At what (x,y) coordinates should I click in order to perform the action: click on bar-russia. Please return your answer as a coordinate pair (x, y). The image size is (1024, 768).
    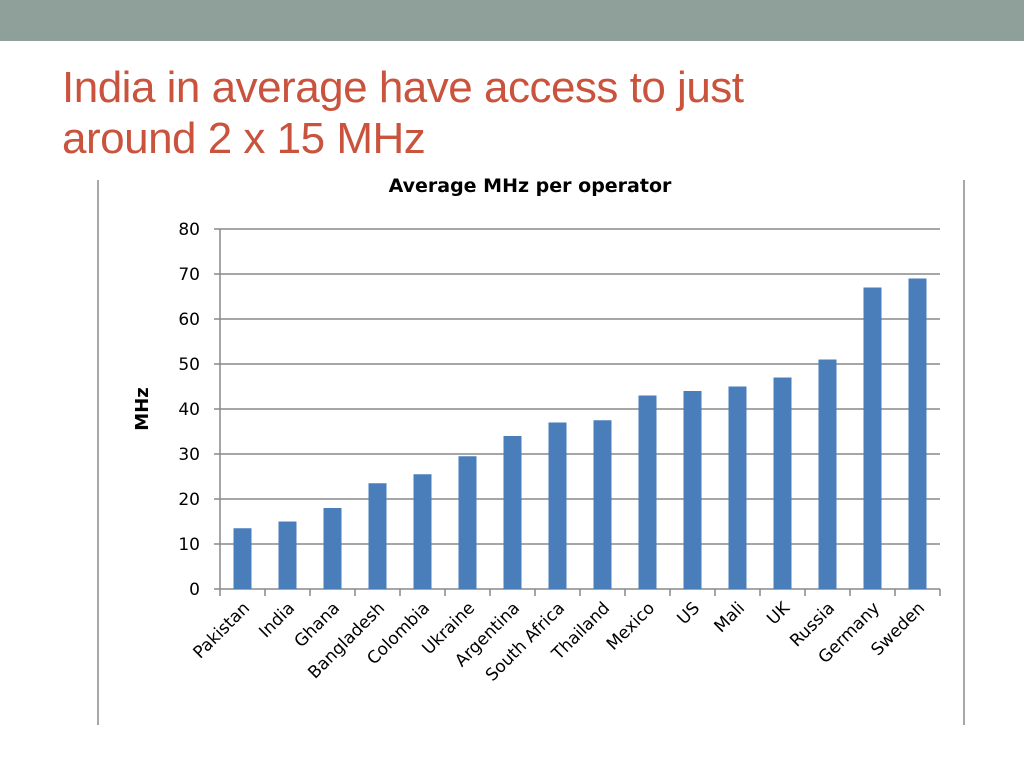
    Looking at the image, I should click on (827, 474).